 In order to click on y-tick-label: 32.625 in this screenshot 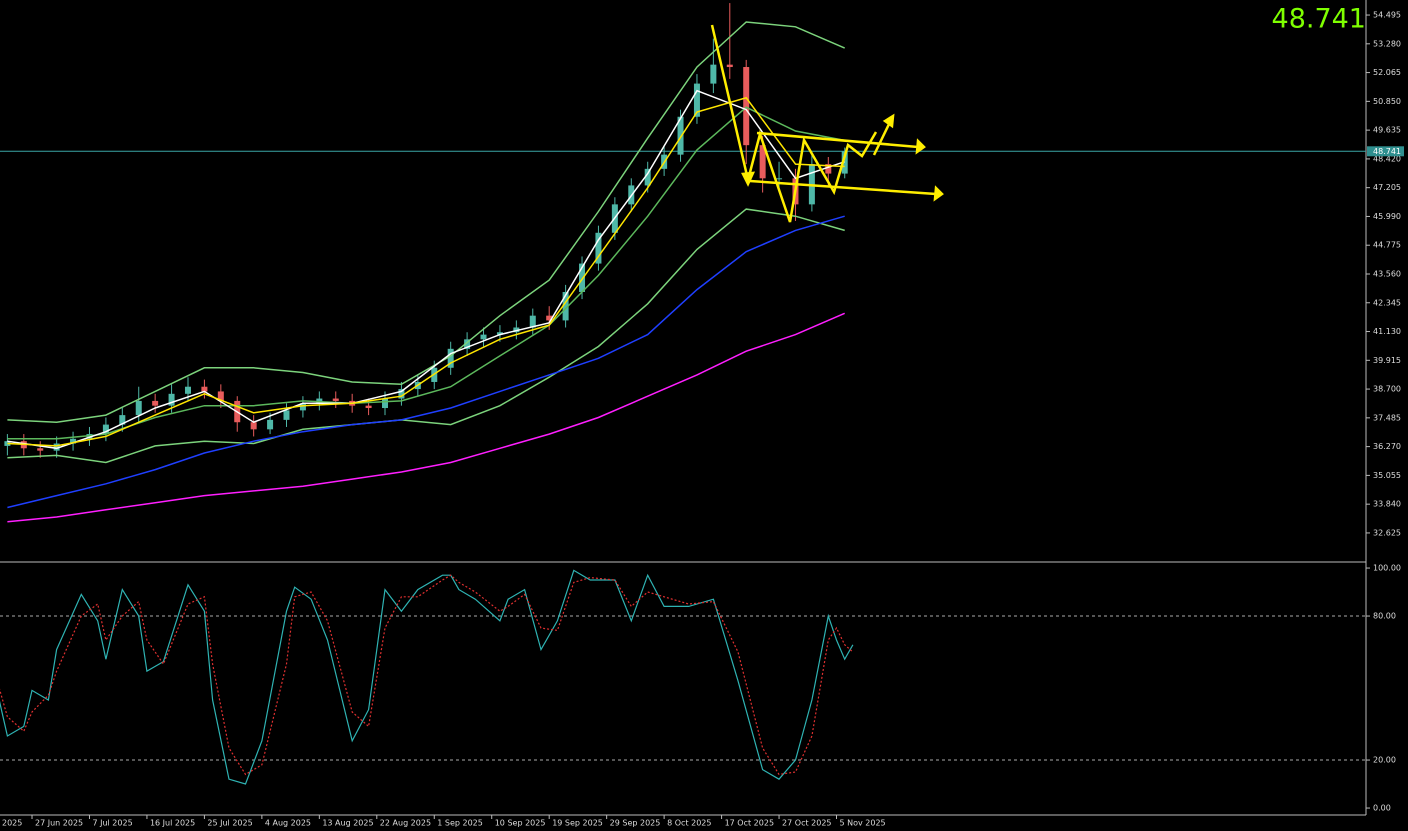, I will do `click(1387, 532)`.